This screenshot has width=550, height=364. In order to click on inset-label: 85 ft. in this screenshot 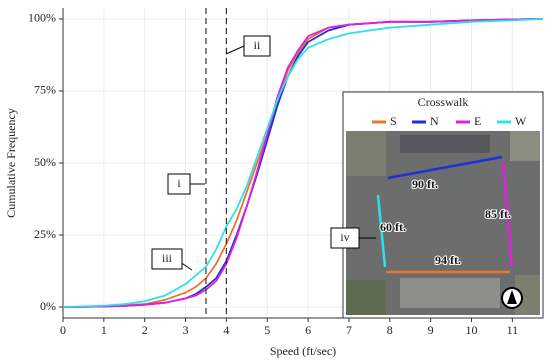, I will do `click(498, 214)`.